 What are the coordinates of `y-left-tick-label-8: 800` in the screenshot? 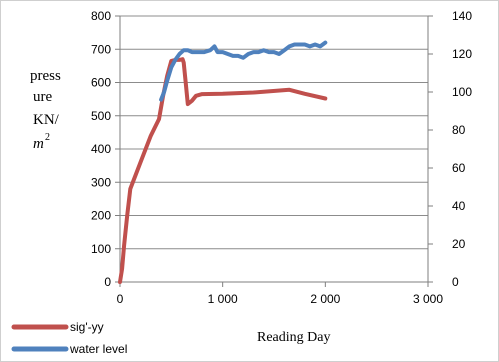 It's located at (101, 16).